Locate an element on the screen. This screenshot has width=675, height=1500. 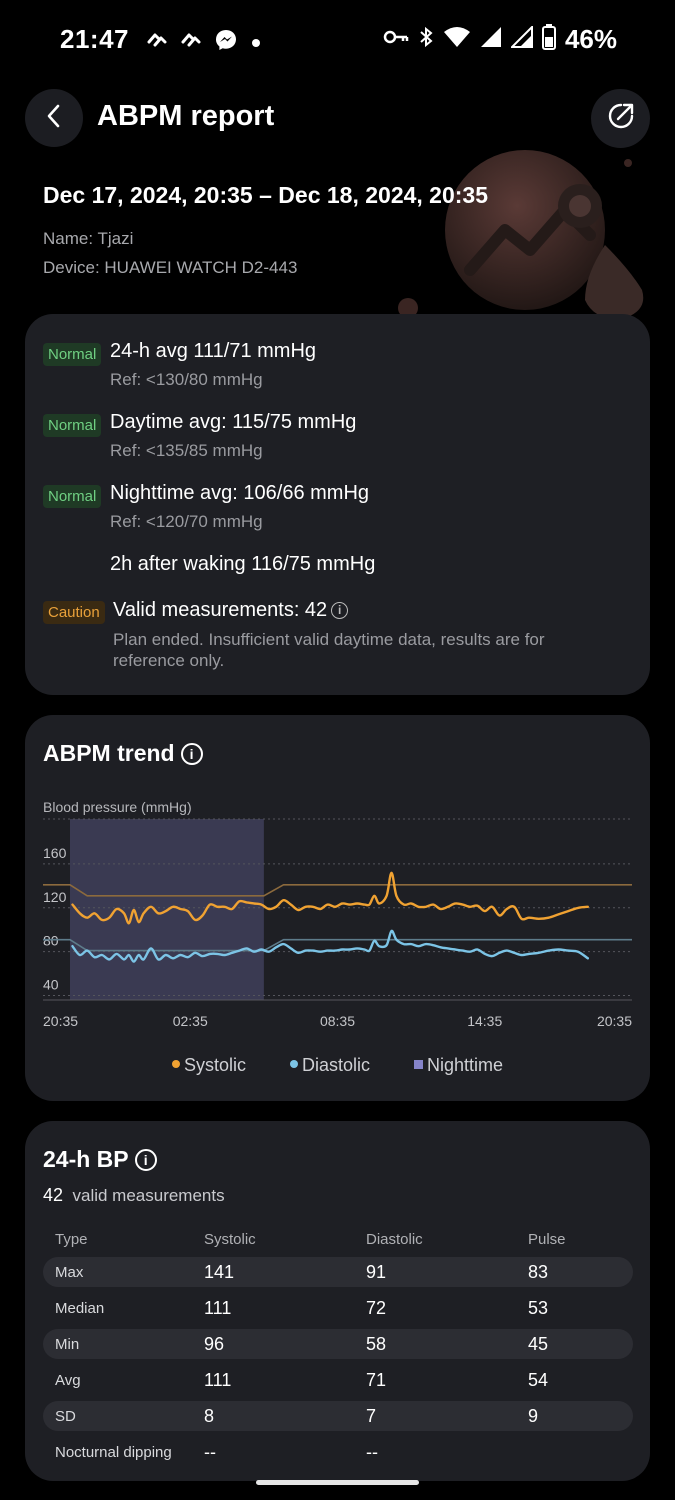
share-button is located at coordinates (620, 118).